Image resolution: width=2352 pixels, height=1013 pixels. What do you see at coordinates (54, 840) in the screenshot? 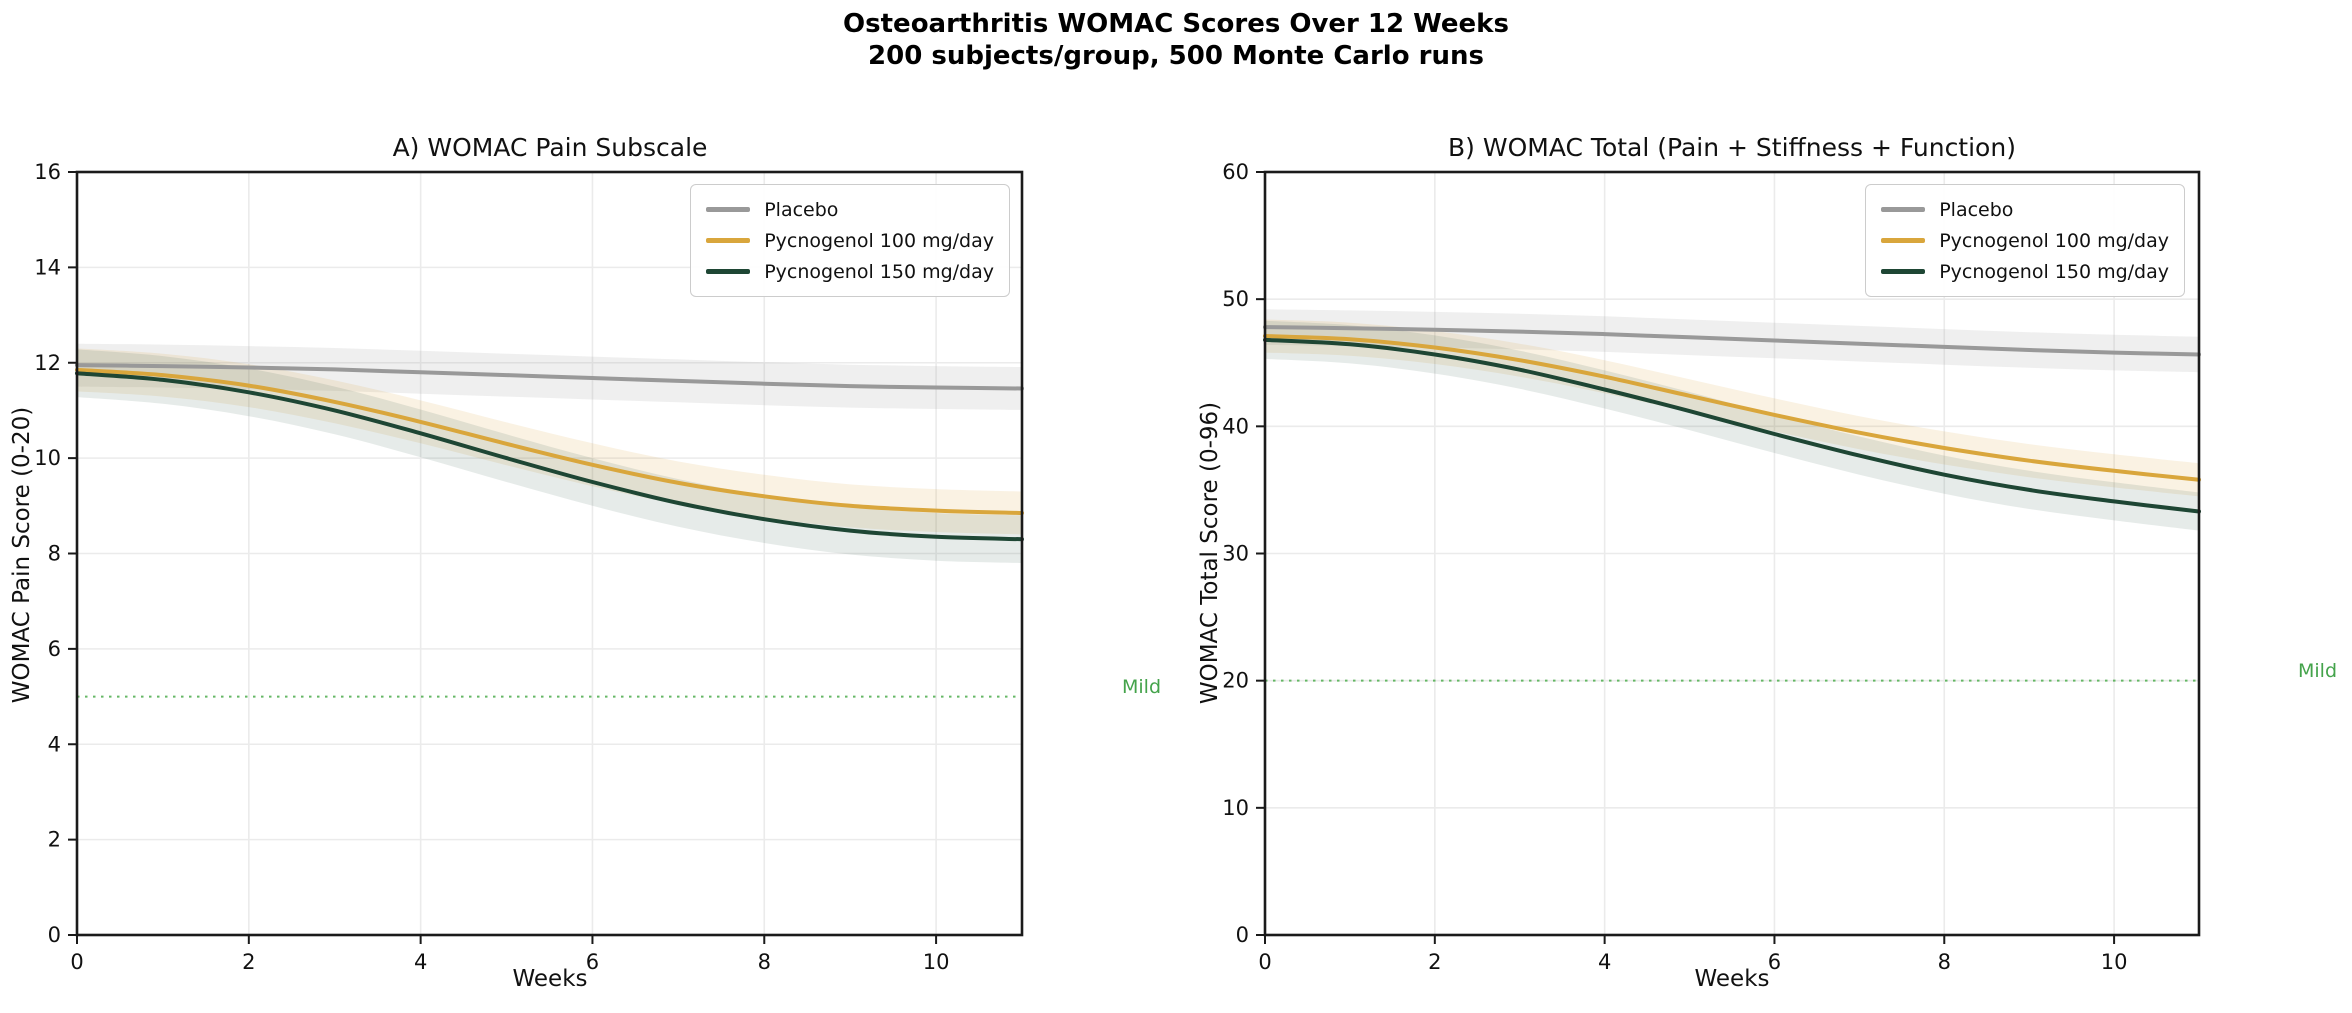
I see `y-tick-label: 2` at bounding box center [54, 840].